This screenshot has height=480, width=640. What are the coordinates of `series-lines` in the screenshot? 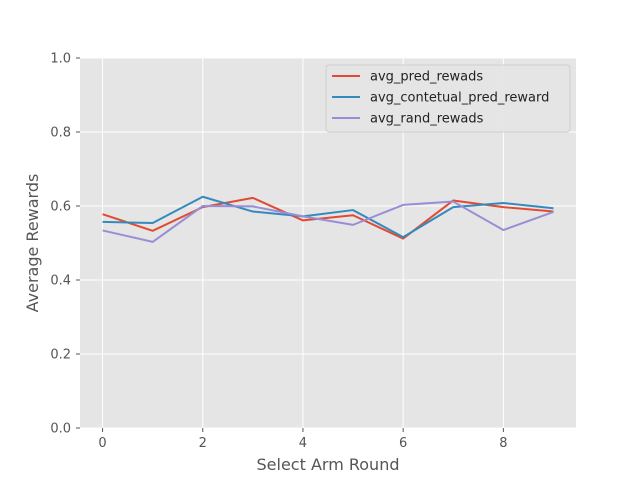 It's located at (328, 219).